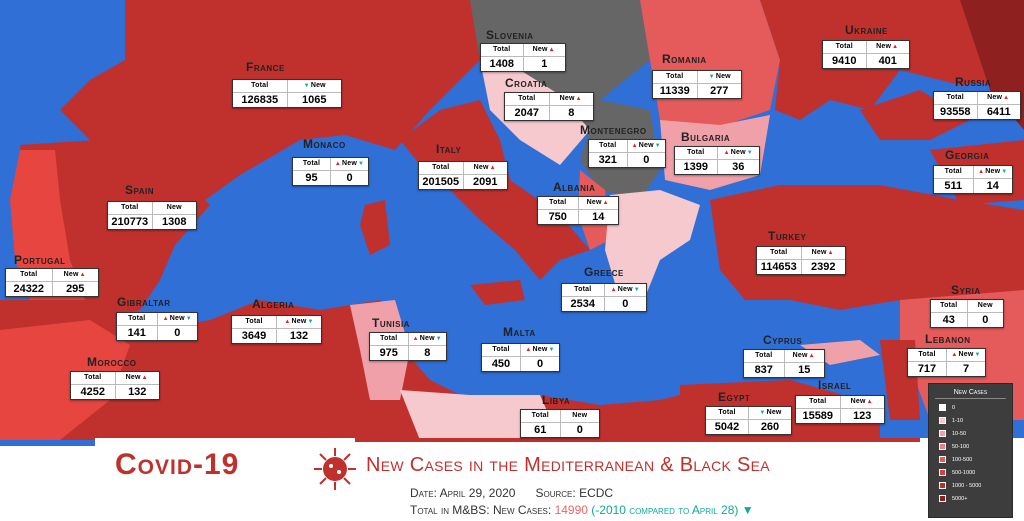 This screenshot has width=1024, height=521. What do you see at coordinates (130, 221) in the screenshot?
I see `total-value-spain: 210773` at bounding box center [130, 221].